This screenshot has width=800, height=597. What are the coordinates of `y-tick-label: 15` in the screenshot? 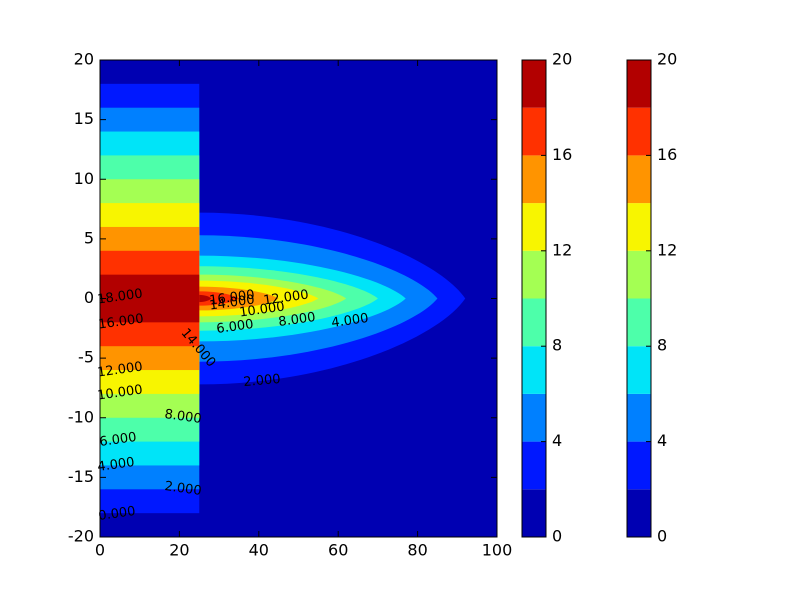 It's located at (84, 118).